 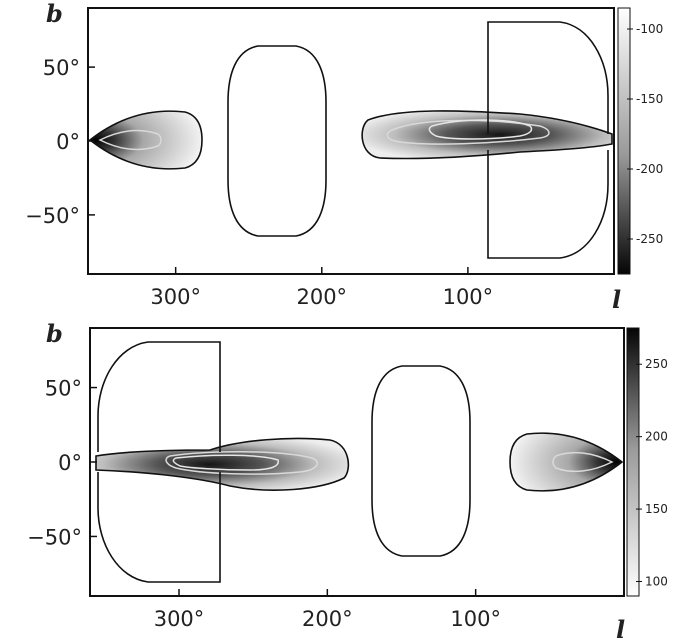 What do you see at coordinates (656, 509) in the screenshot?
I see `colorbar-tick-label: 150` at bounding box center [656, 509].